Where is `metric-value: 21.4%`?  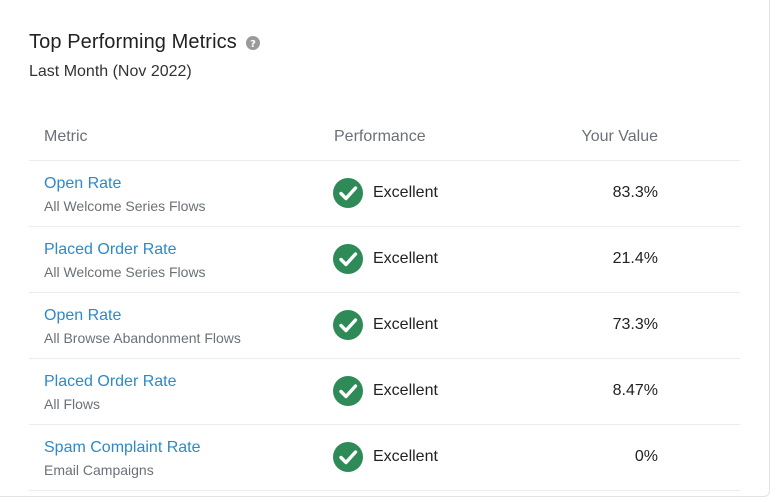
metric-value: 21.4% is located at coordinates (635, 258).